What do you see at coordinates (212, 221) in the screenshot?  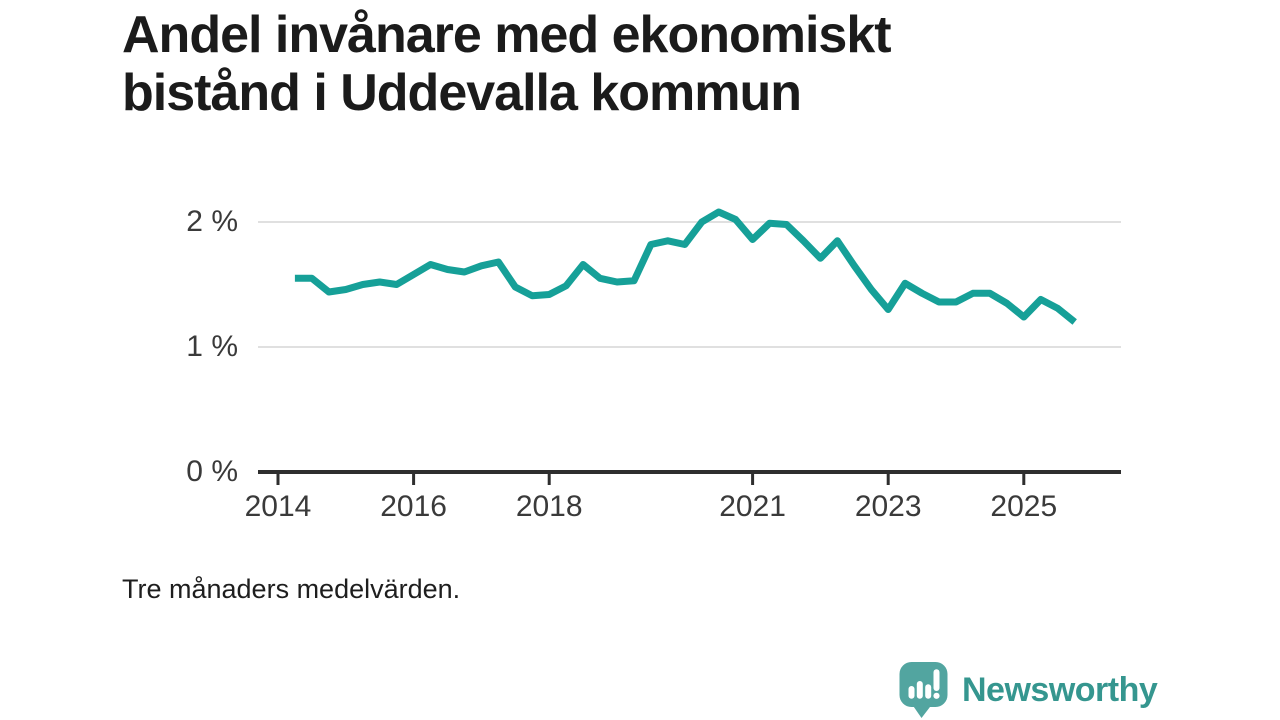 I see `y-axis-label: 2 %` at bounding box center [212, 221].